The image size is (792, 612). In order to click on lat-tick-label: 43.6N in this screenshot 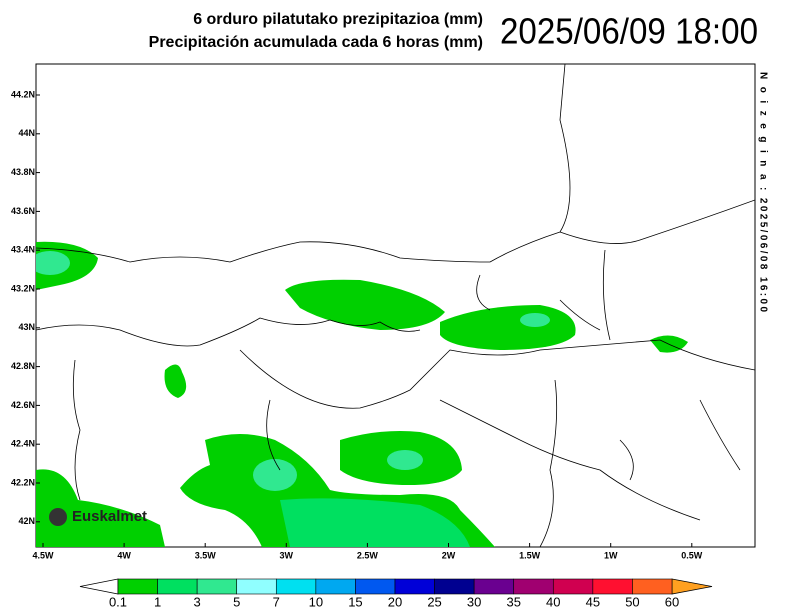, I will do `click(23, 211)`.